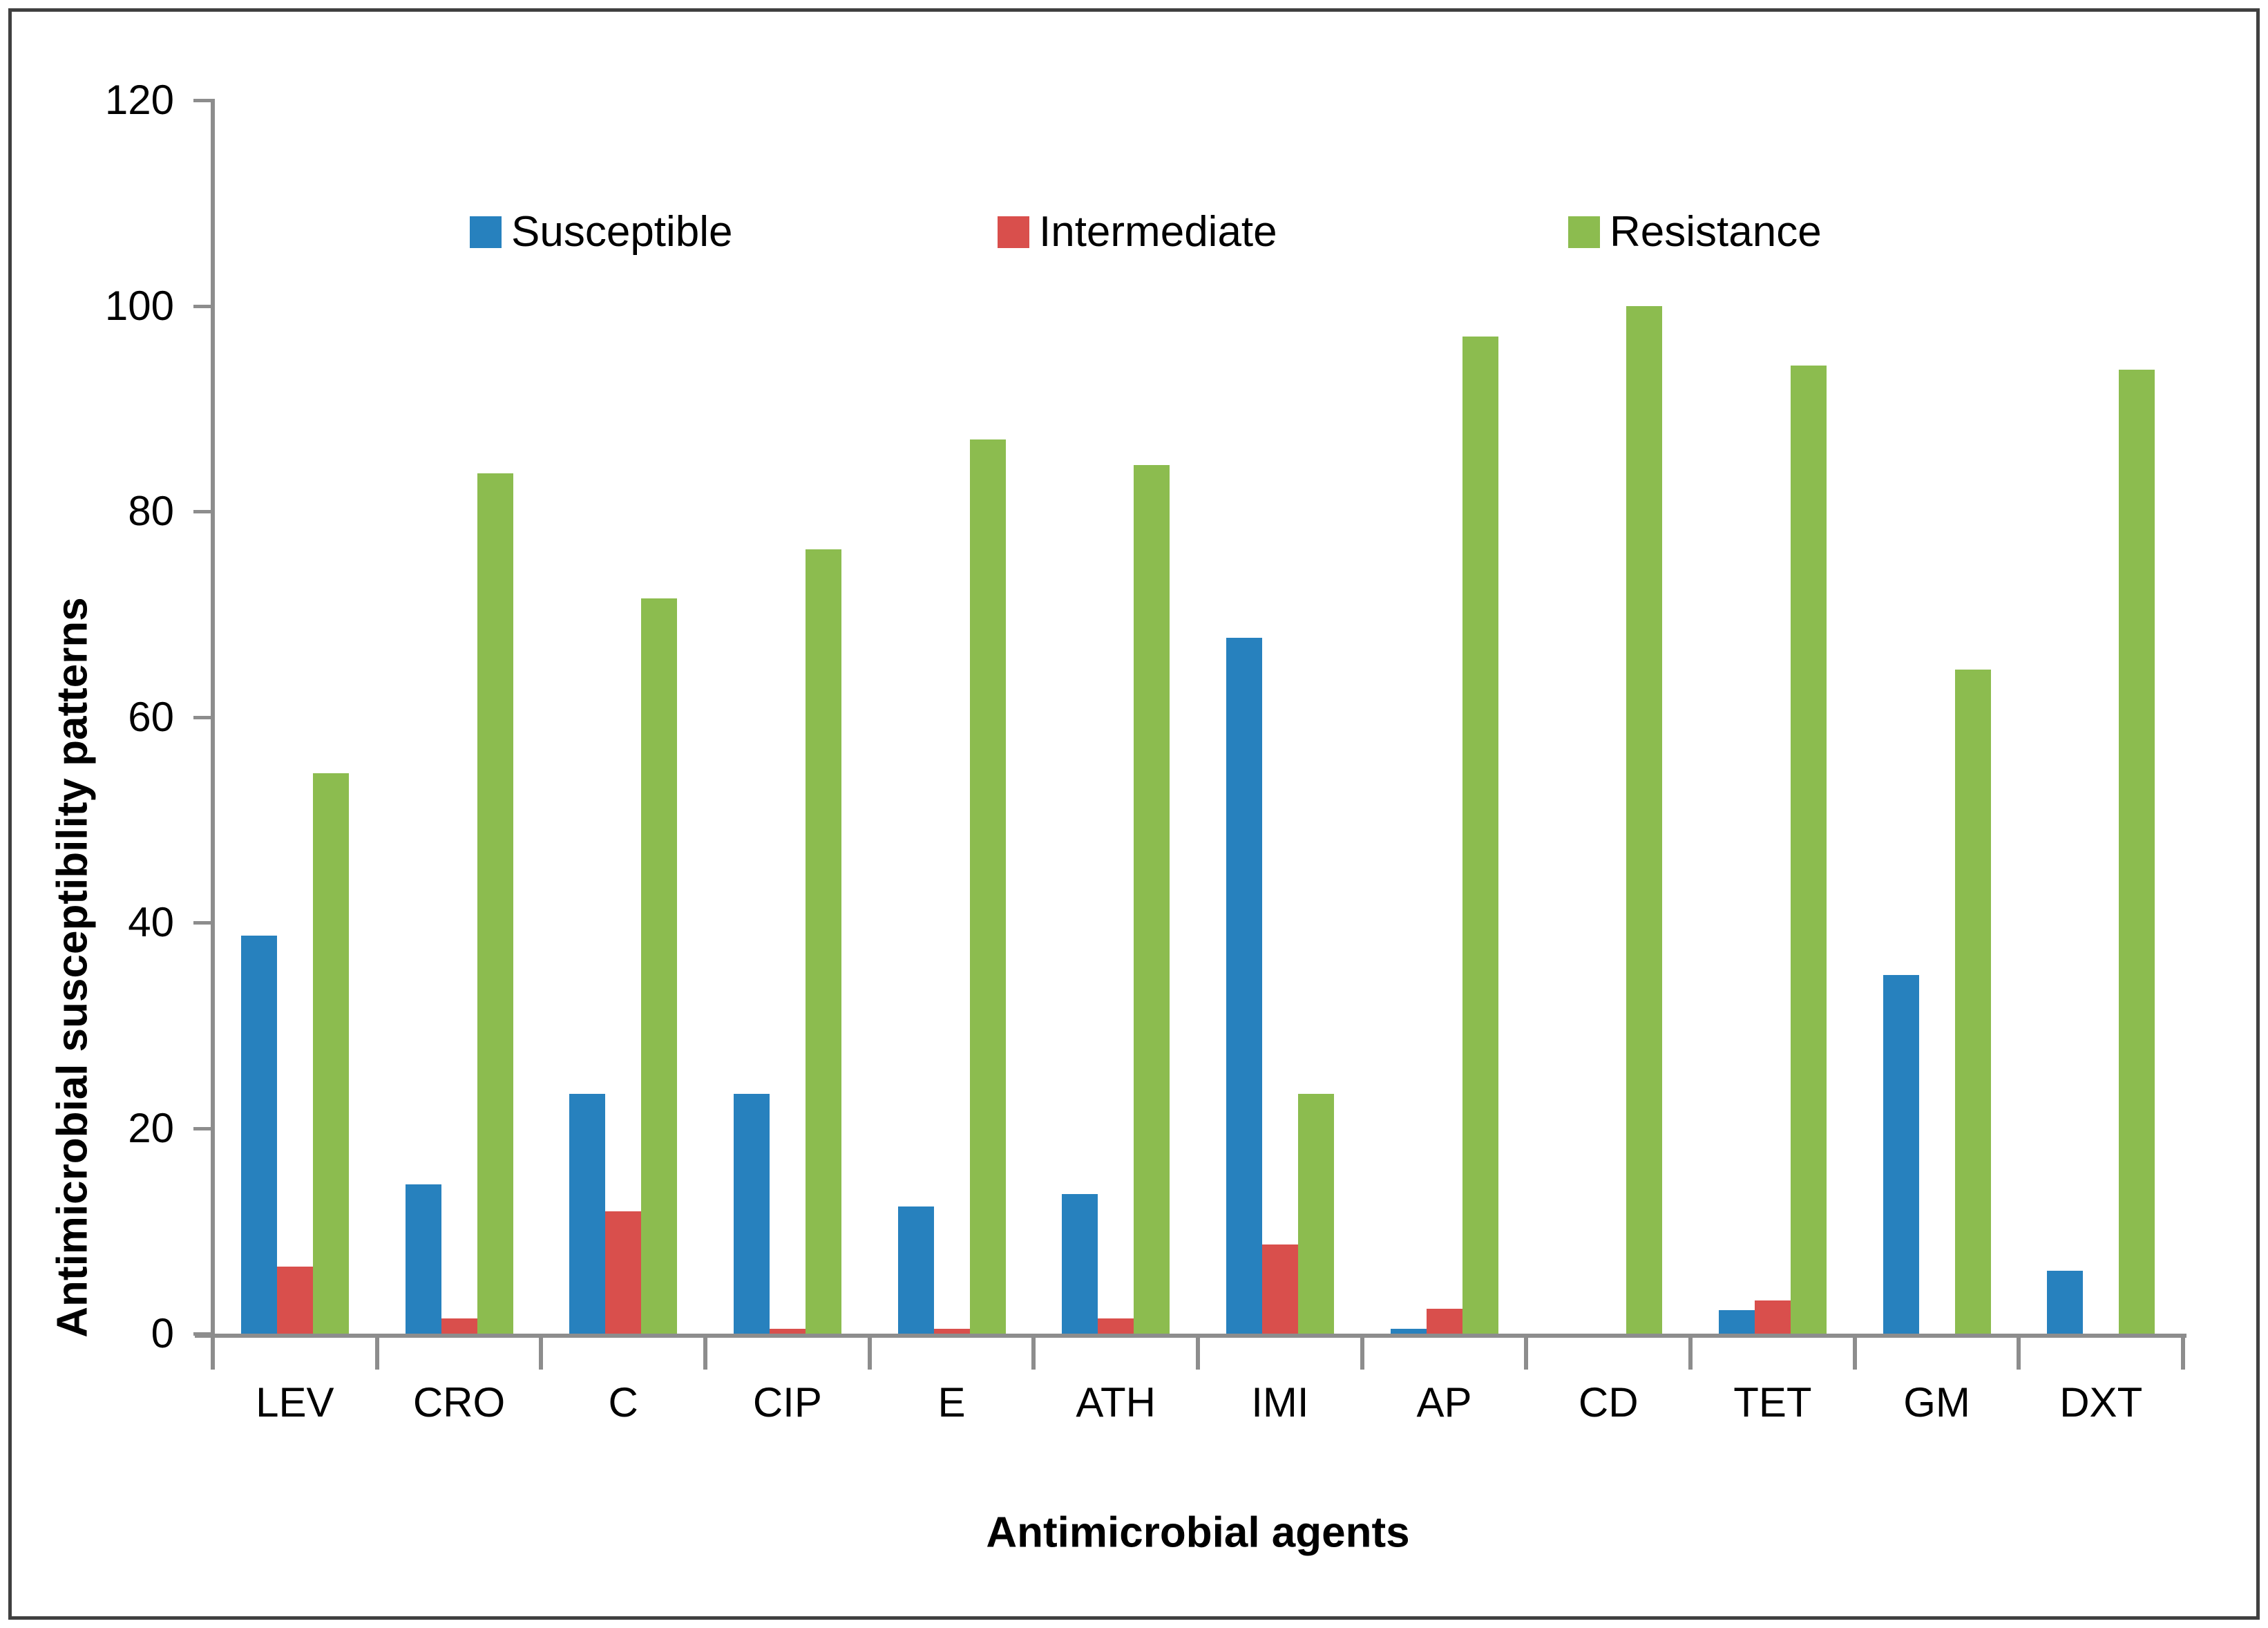 The height and width of the screenshot is (1628, 2268). I want to click on bar-group-dxt, so click(2101, 717).